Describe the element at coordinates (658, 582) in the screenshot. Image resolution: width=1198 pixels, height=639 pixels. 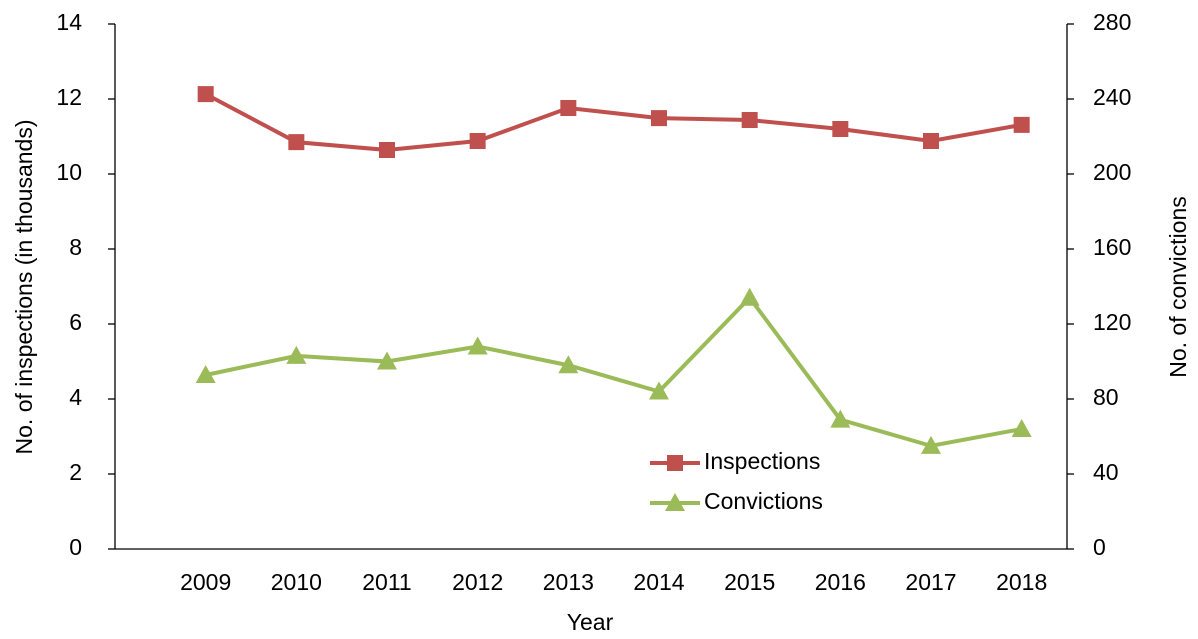
I see `x-tick-label: 2014` at that location.